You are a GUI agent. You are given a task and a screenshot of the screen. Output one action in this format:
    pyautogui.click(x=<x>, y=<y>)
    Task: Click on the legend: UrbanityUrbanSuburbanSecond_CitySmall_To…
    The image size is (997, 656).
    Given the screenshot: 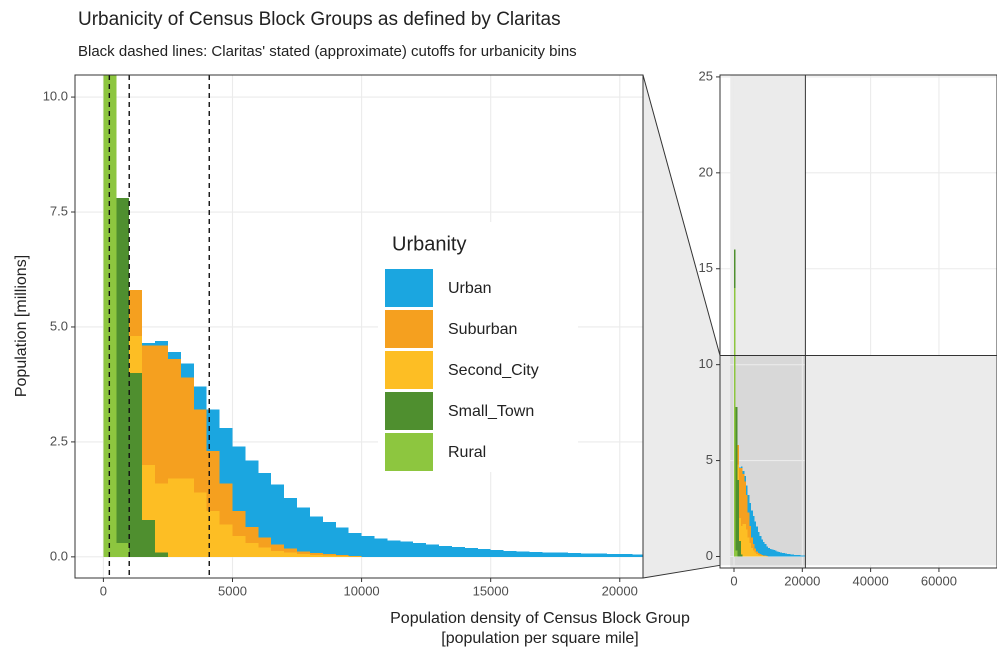 What is the action you would take?
    pyautogui.click(x=478, y=347)
    